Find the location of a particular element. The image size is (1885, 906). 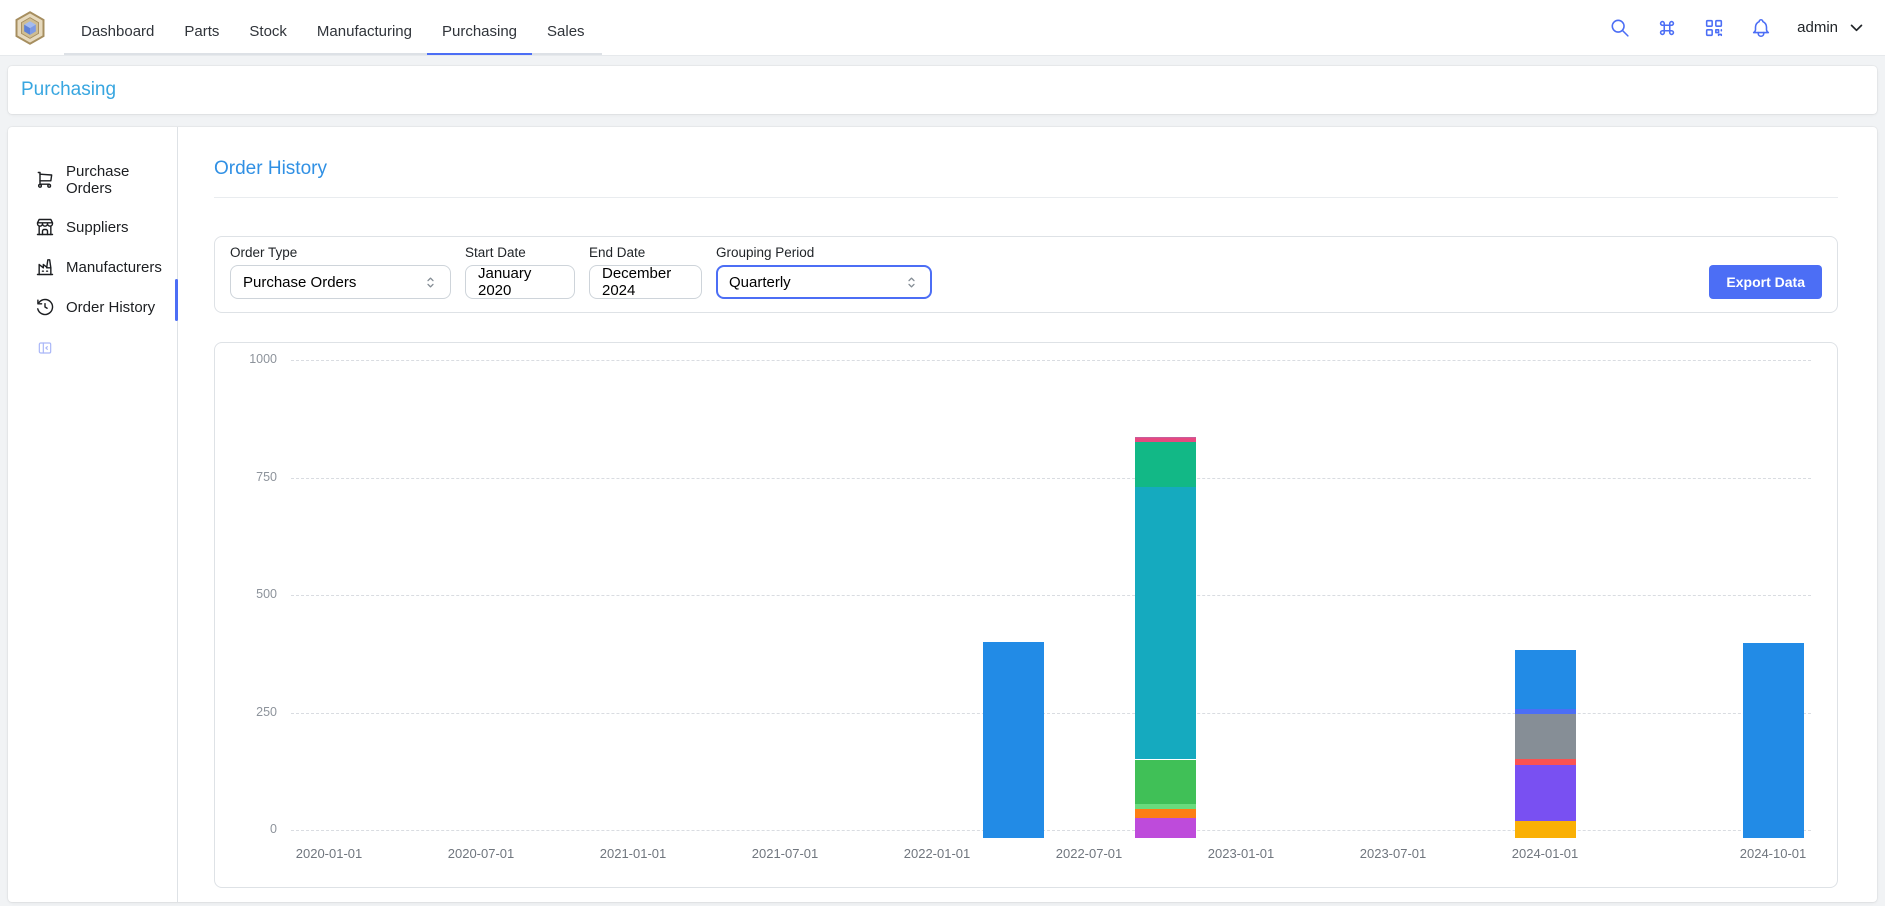

purchasing-sidebar: Purchase Orders Suppliers Manufacturer is located at coordinates (92, 514).